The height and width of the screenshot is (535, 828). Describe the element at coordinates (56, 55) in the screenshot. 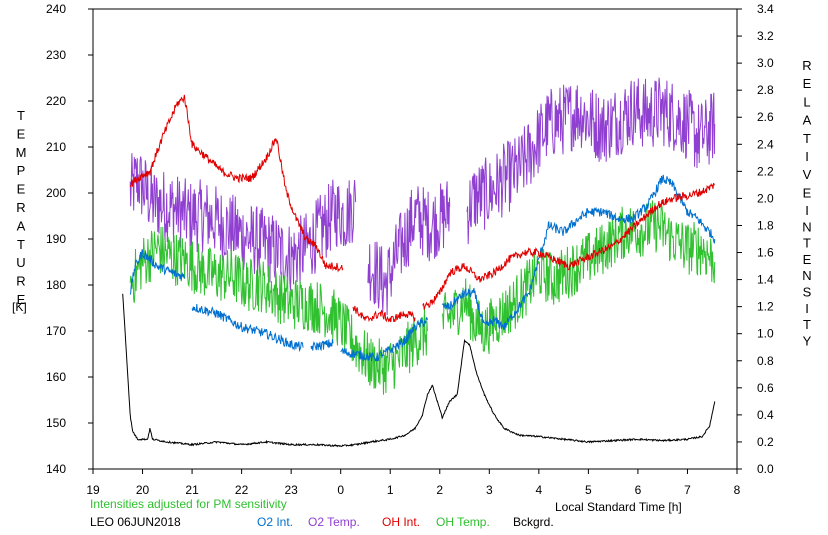

I see `y-left-tick-label: 230` at that location.